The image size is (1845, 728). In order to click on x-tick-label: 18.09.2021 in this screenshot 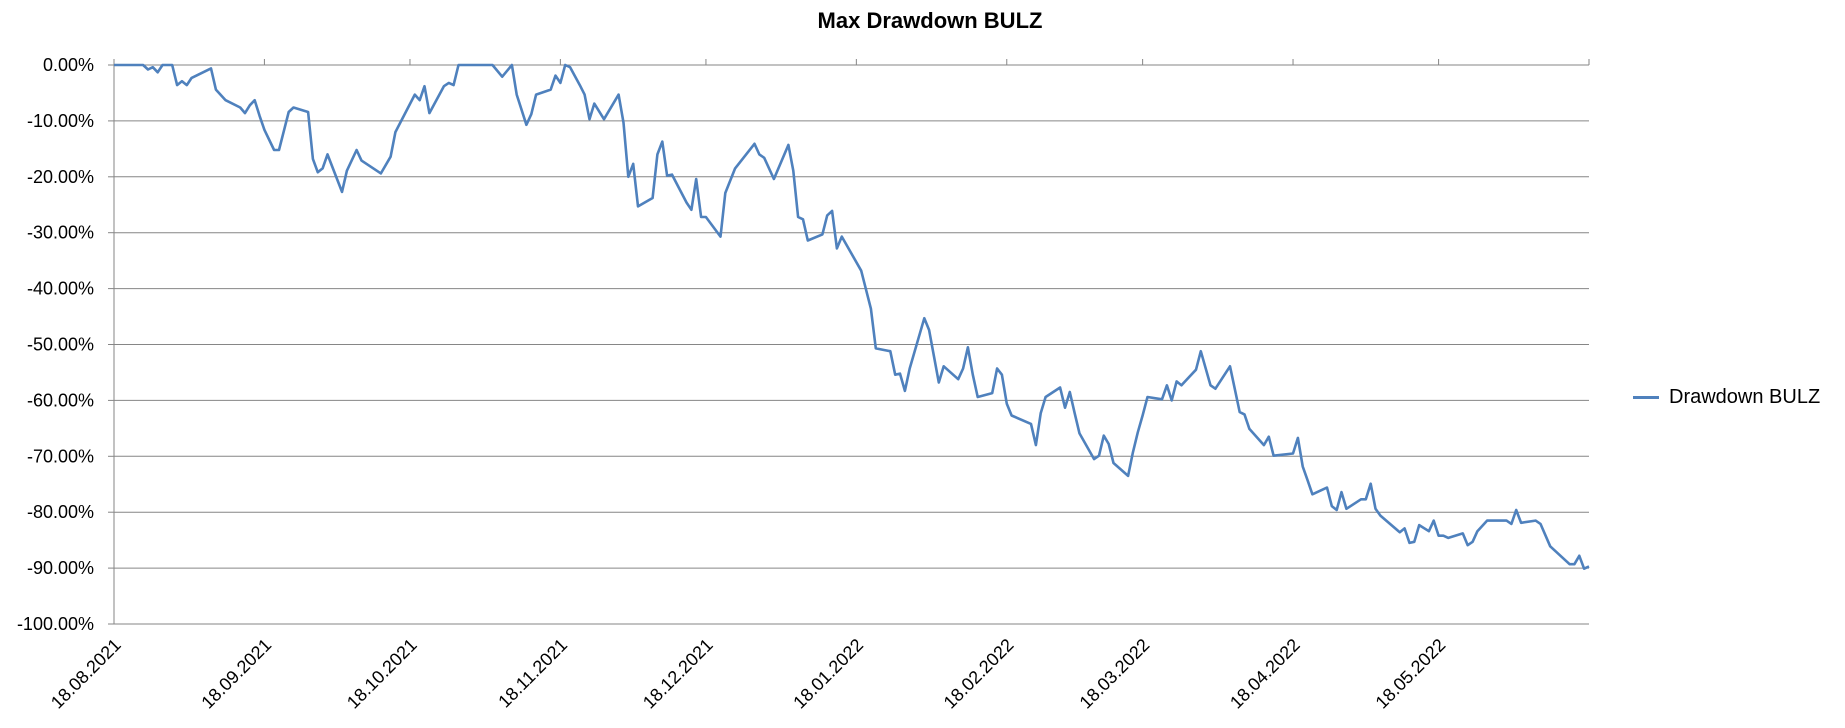, I will do `click(236, 674)`.